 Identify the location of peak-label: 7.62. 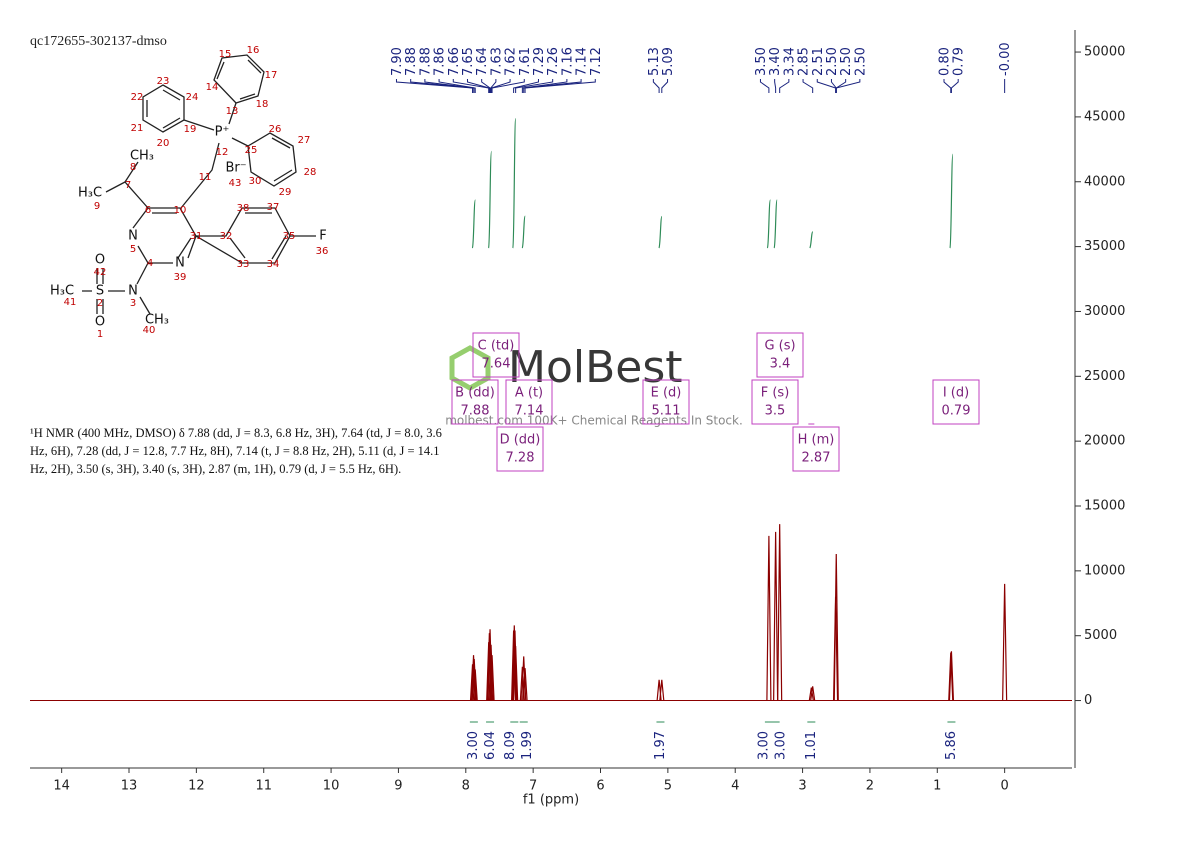
(511, 61).